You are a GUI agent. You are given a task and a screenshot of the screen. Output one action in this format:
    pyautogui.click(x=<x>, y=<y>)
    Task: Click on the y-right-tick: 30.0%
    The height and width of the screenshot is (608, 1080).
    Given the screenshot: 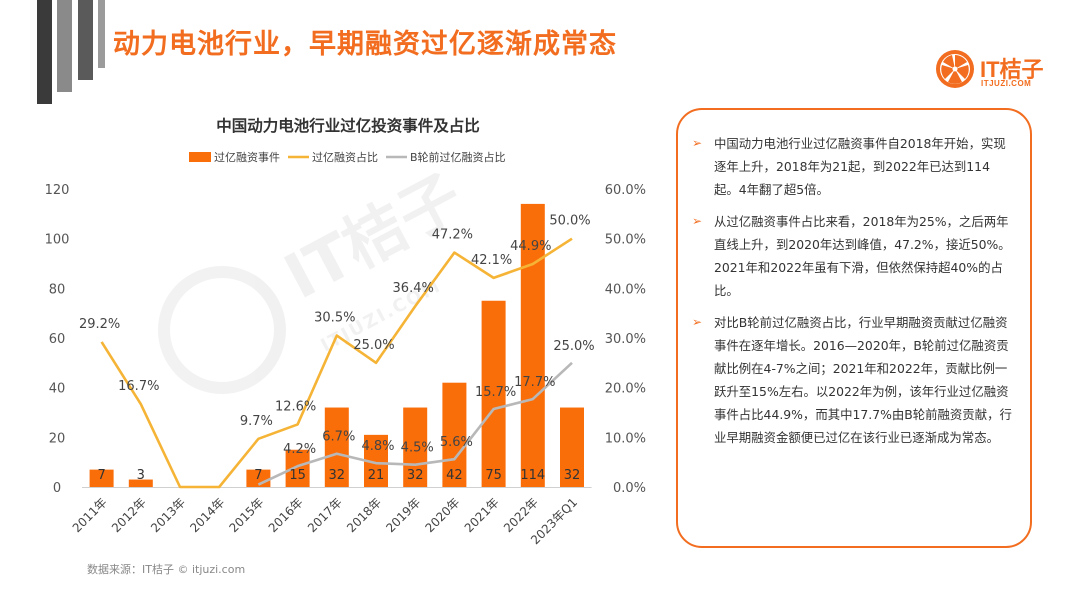 What is the action you would take?
    pyautogui.click(x=625, y=339)
    